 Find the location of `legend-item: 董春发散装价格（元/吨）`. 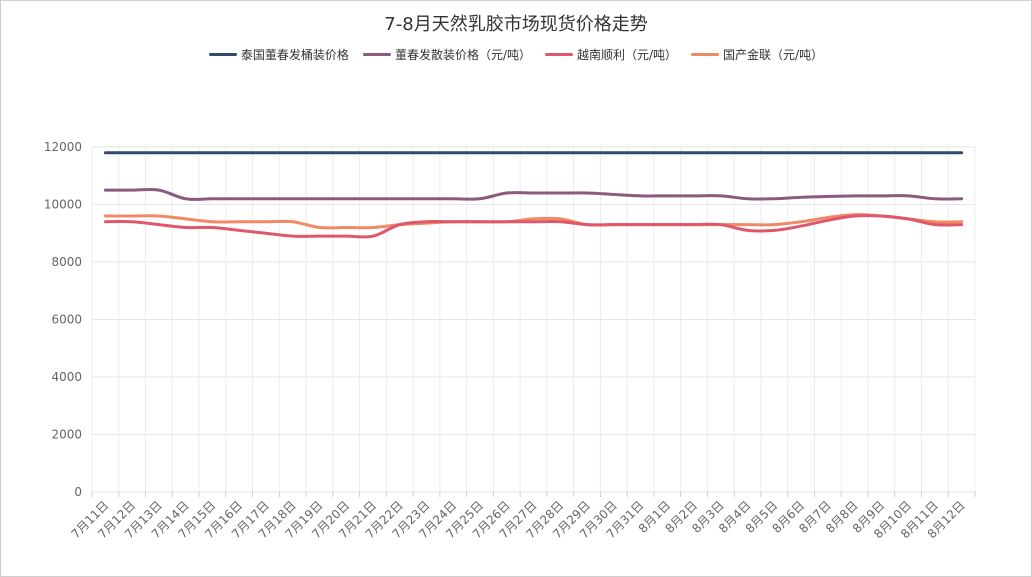

legend-item: 董春发散装价格（元/吨） is located at coordinates (446, 54).